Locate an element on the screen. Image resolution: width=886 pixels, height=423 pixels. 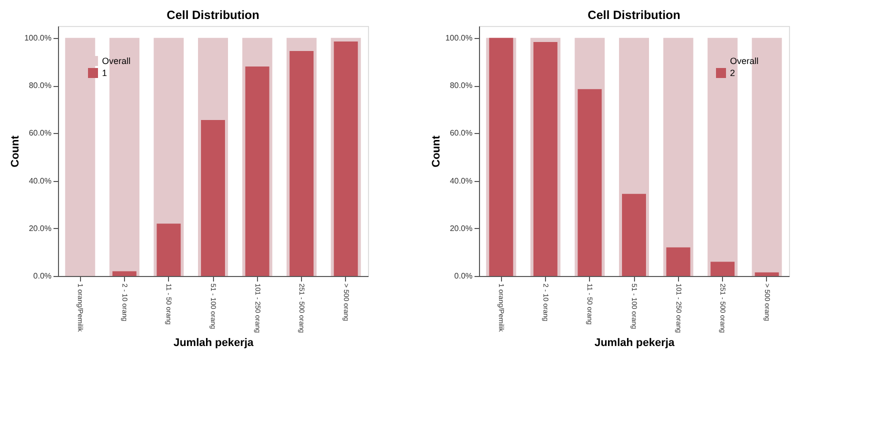
series-label: Overall is located at coordinates (744, 61).